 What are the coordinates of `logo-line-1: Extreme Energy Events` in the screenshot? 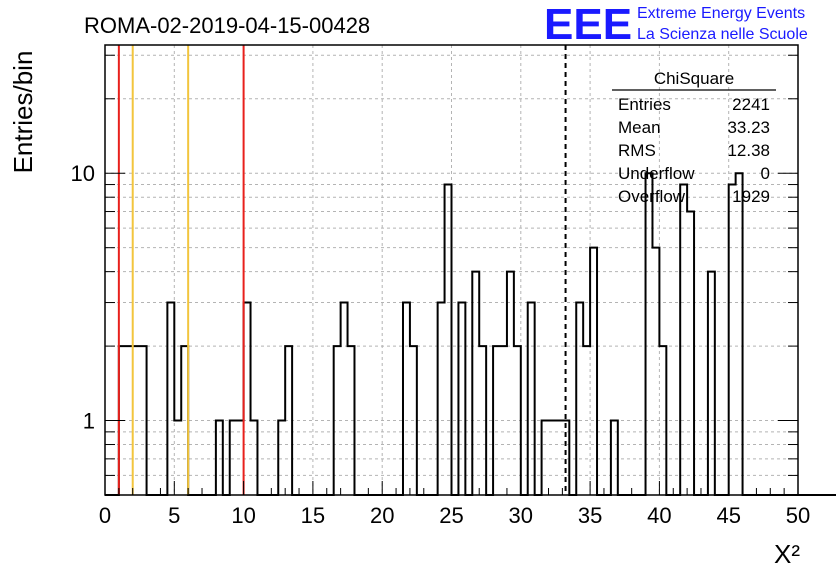 It's located at (721, 13).